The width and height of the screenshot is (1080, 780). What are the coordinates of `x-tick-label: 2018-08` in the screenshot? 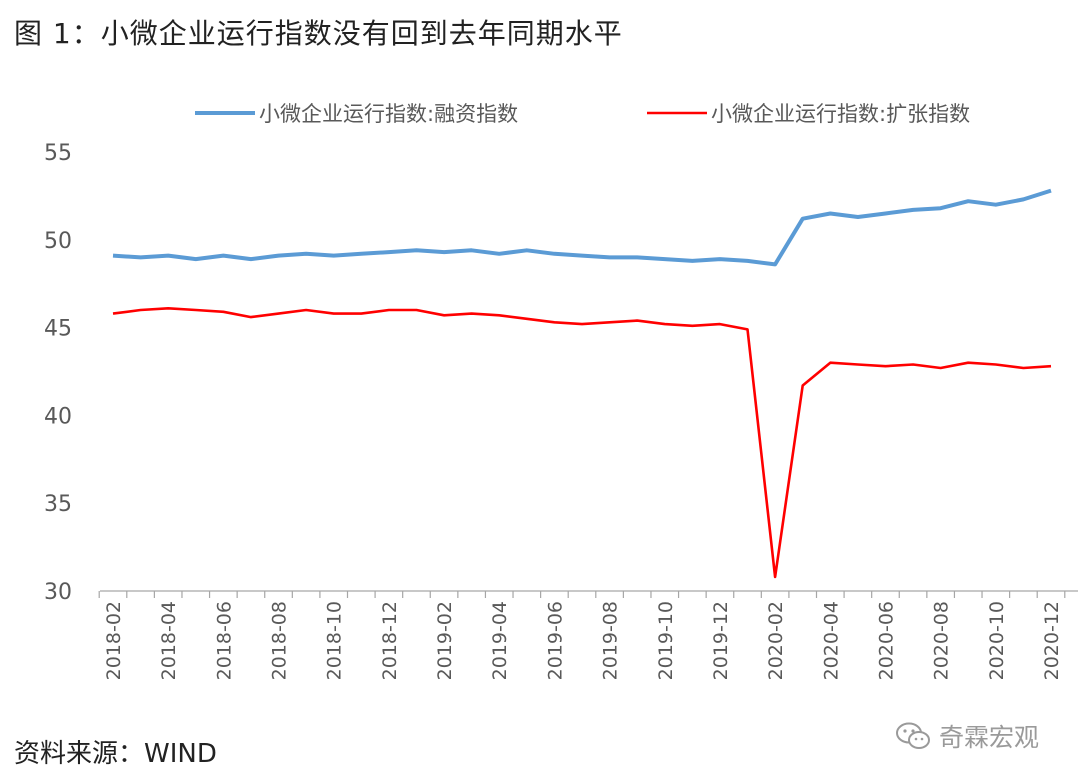 It's located at (280, 640).